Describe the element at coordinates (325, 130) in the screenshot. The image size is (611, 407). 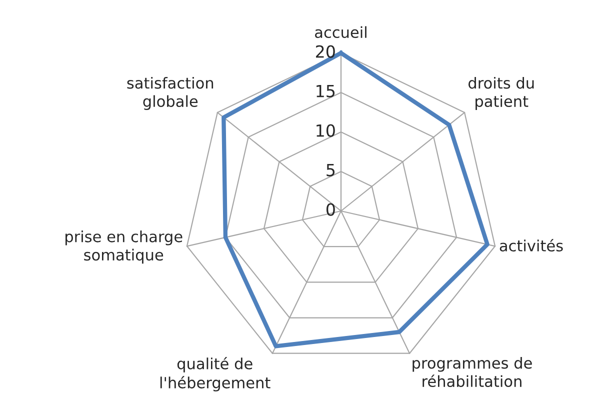
I see `y-tick-label: 10` at that location.